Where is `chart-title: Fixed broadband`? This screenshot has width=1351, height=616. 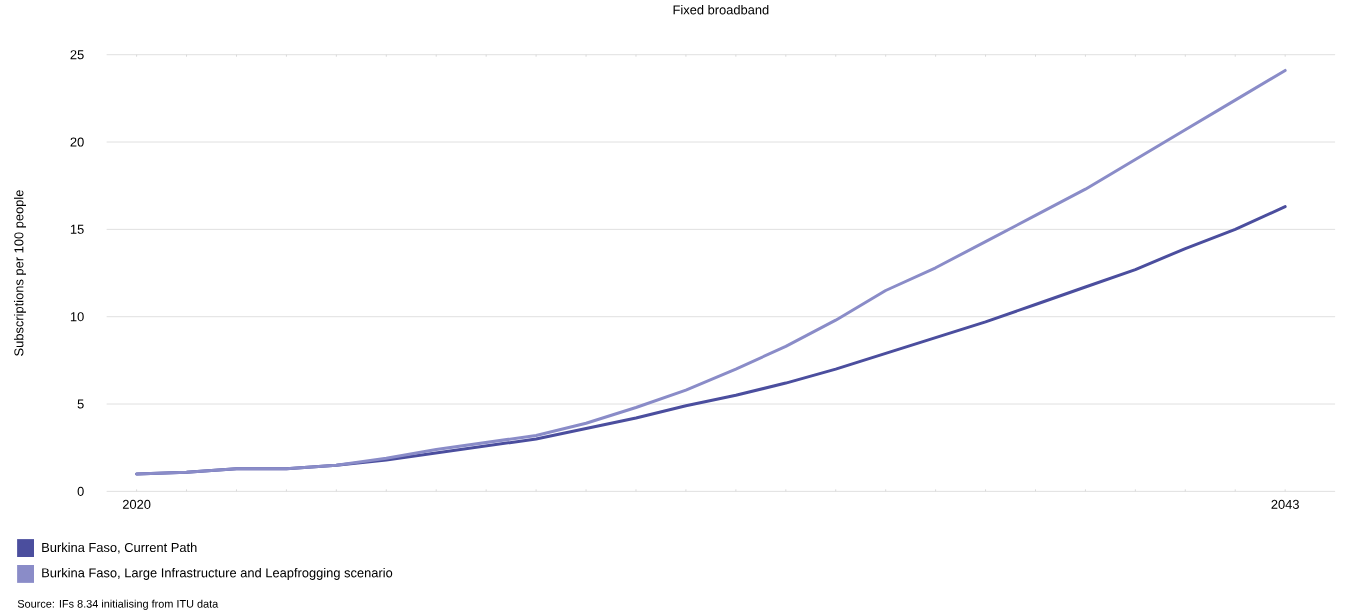 chart-title: Fixed broadband is located at coordinates (721, 10).